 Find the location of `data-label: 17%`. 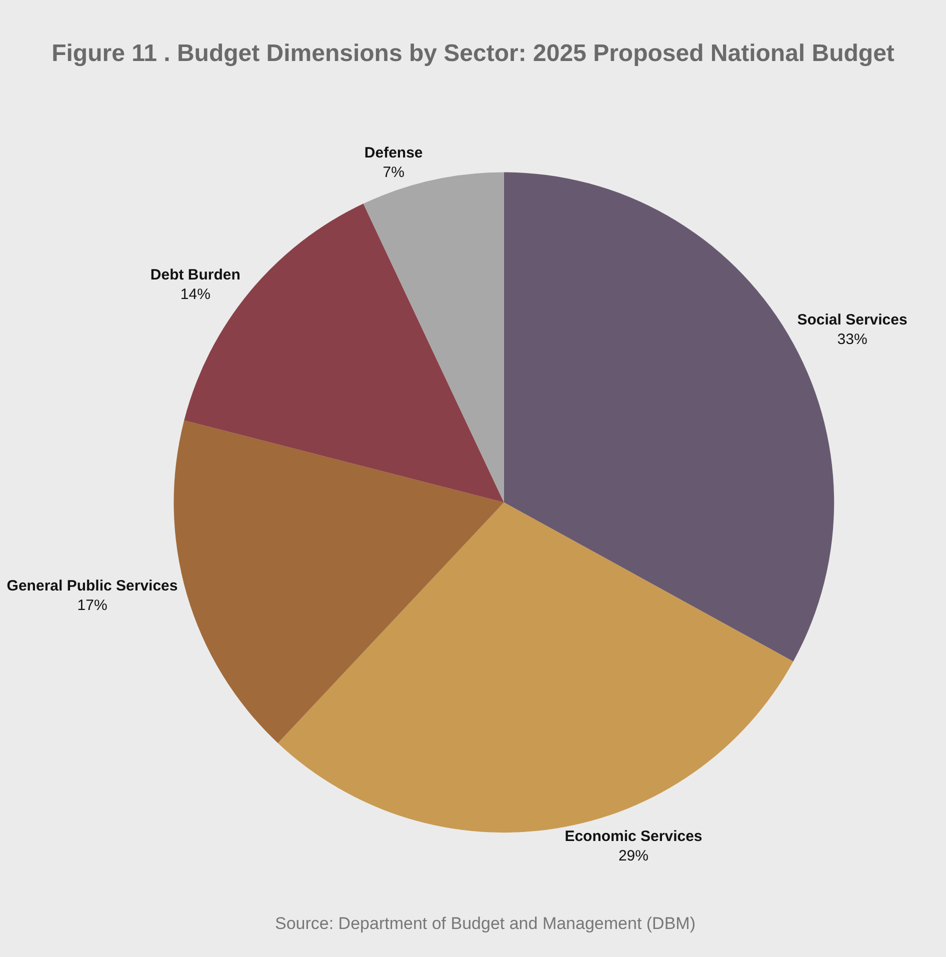

data-label: 17% is located at coordinates (92, 605).